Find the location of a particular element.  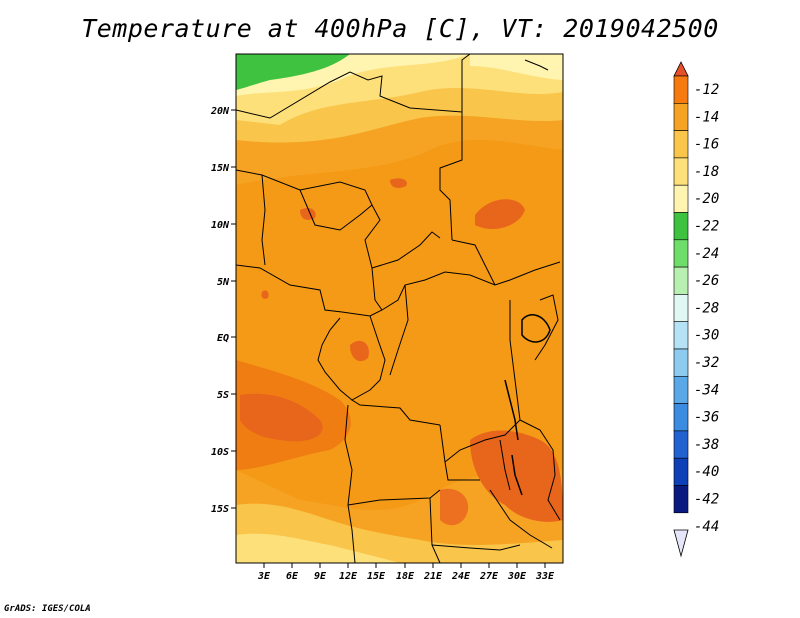

colorbar-bottom-arrow is located at coordinates (681, 543).